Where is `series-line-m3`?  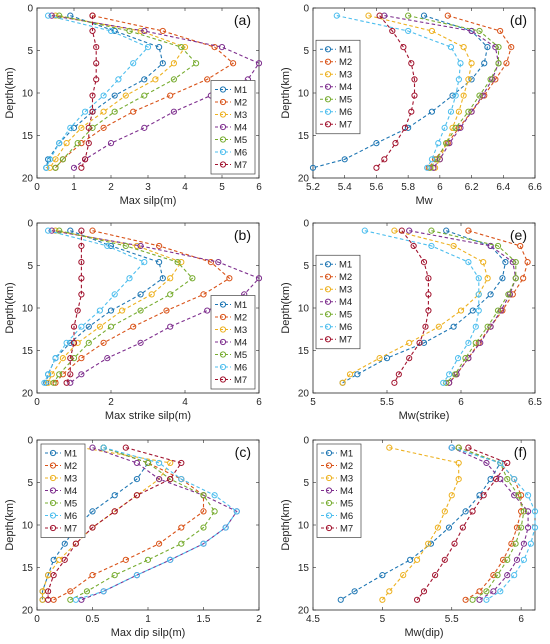 series-line-m3 is located at coordinates (115, 307).